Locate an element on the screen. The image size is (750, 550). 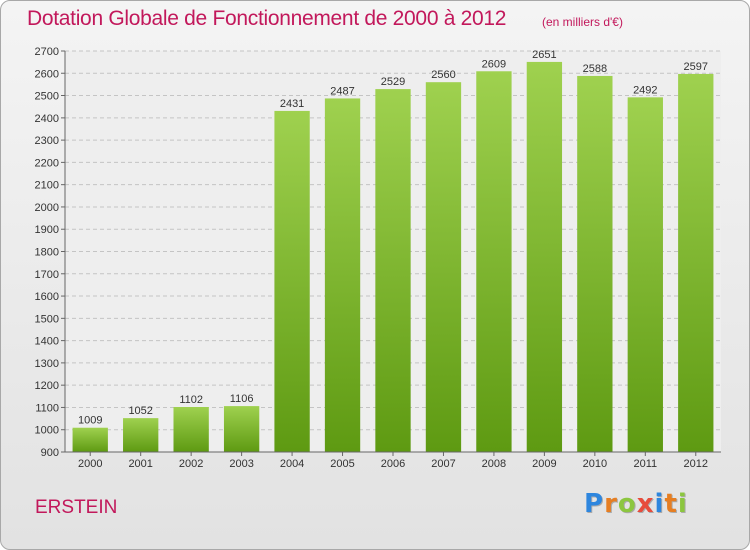
proxiti-logo: Proxiti is located at coordinates (636, 504).